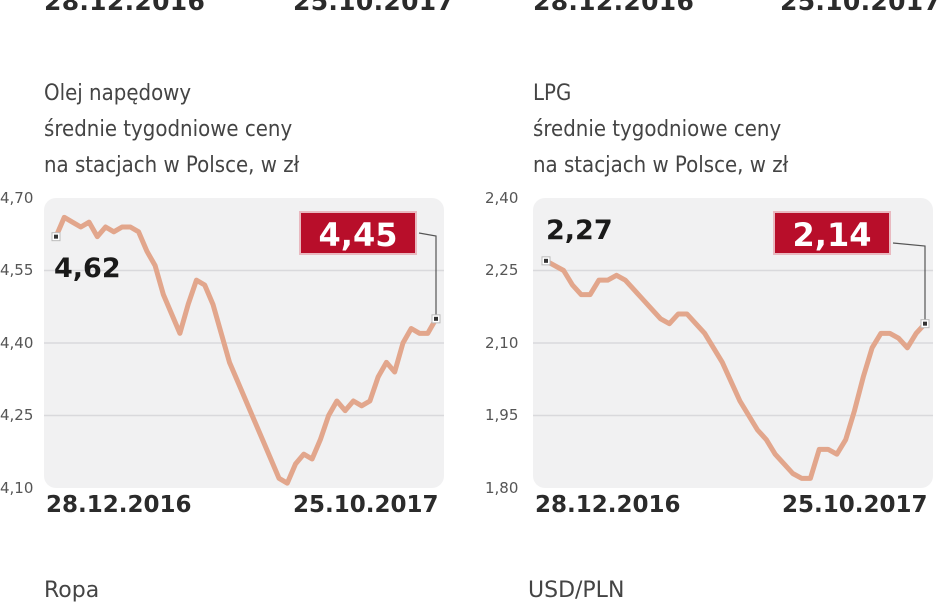 This screenshot has height=603, width=948. Describe the element at coordinates (17, 343) in the screenshot. I see `ytick: 4,40` at that location.